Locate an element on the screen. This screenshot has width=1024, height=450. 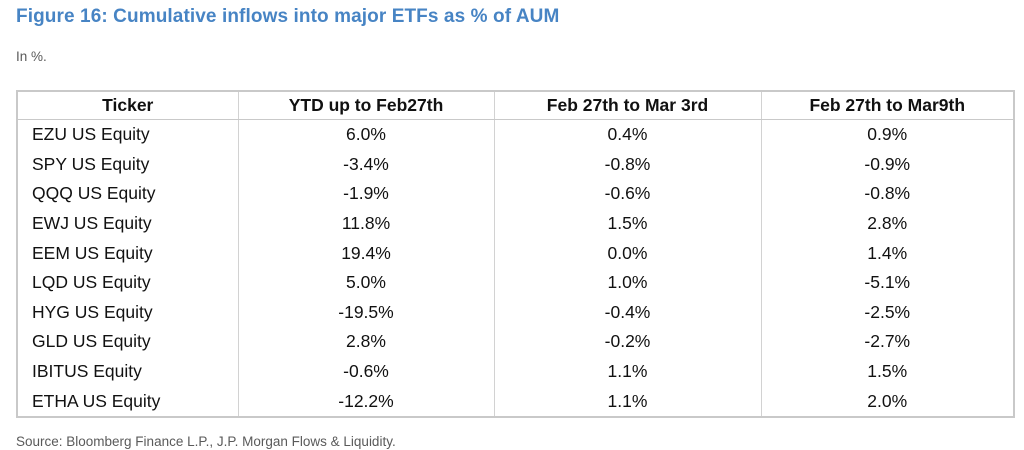
value-cell: 1.4% is located at coordinates (887, 253).